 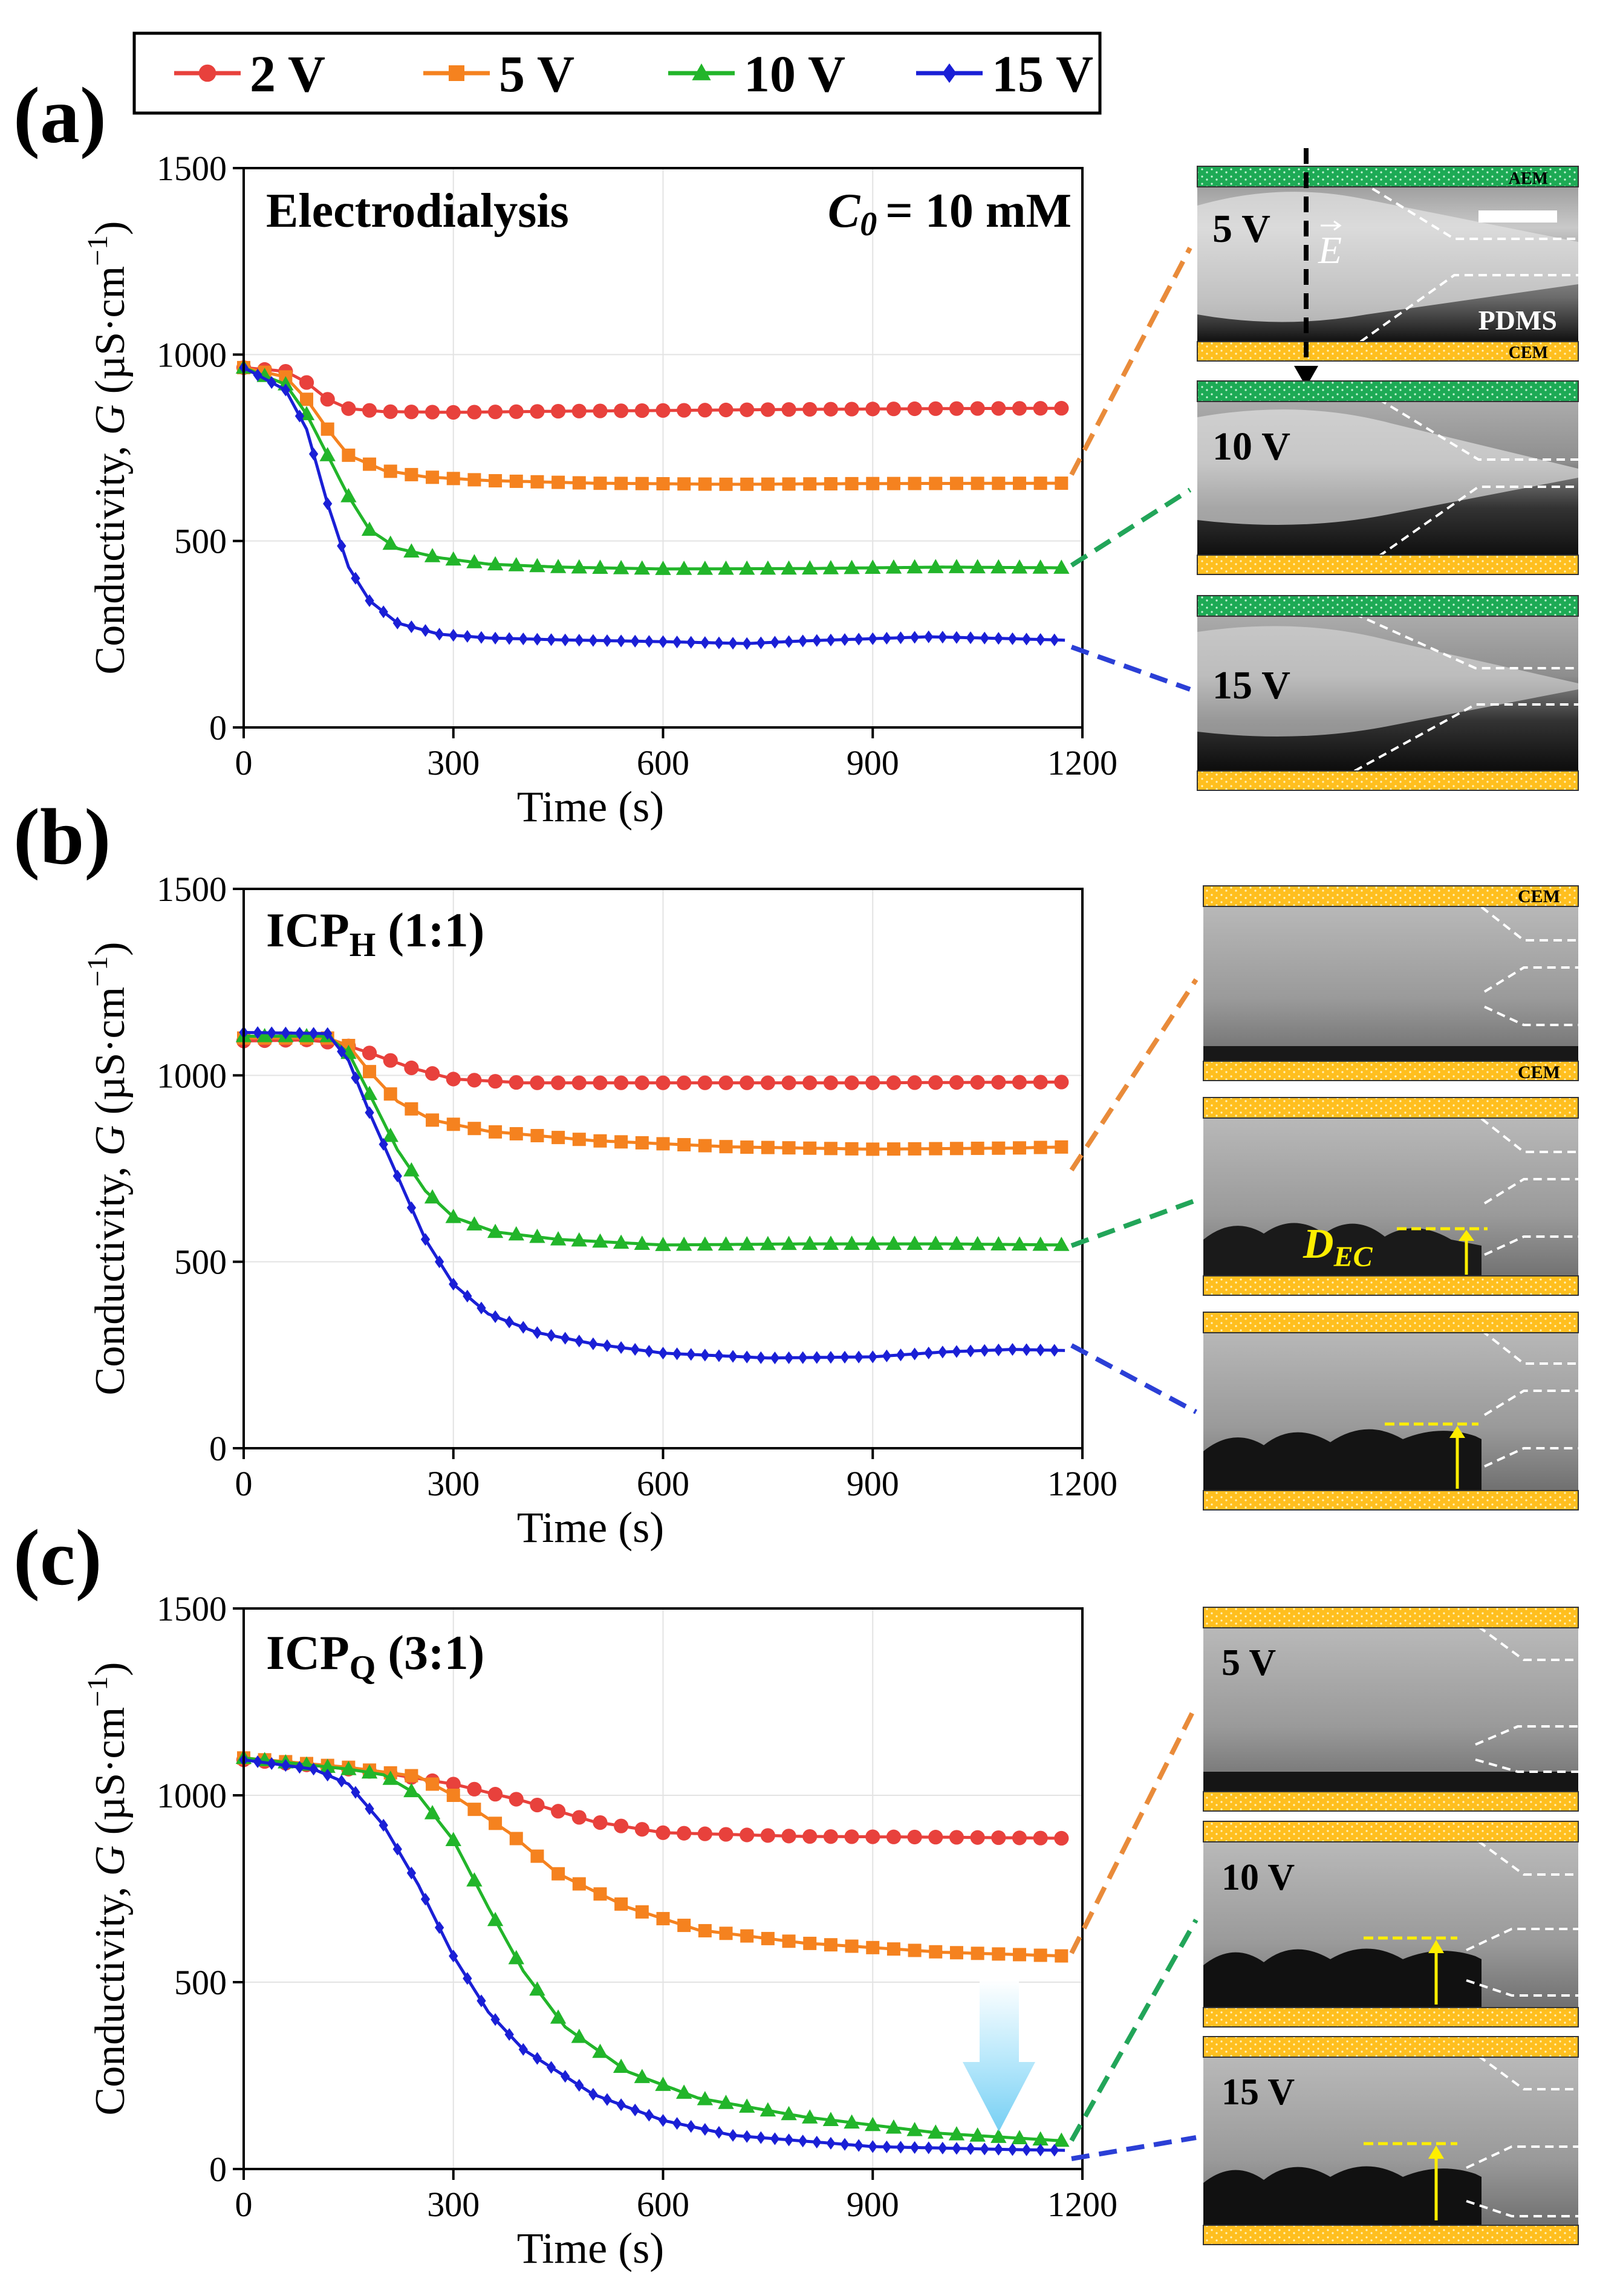 What do you see at coordinates (1042, 74) in the screenshot?
I see `legend-label-15v: 15 V` at bounding box center [1042, 74].